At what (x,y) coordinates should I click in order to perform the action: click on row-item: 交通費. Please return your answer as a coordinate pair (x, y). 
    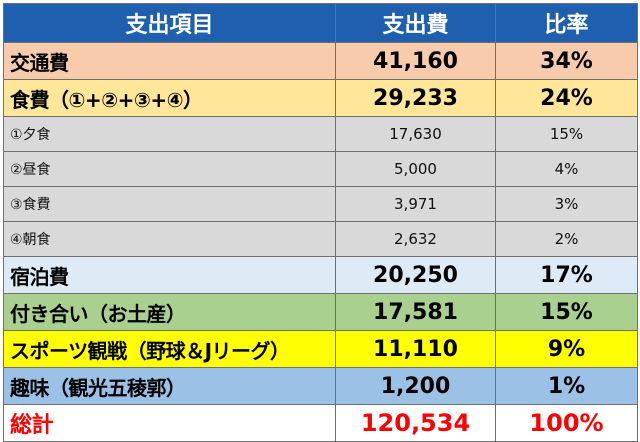
    Looking at the image, I should click on (169, 61).